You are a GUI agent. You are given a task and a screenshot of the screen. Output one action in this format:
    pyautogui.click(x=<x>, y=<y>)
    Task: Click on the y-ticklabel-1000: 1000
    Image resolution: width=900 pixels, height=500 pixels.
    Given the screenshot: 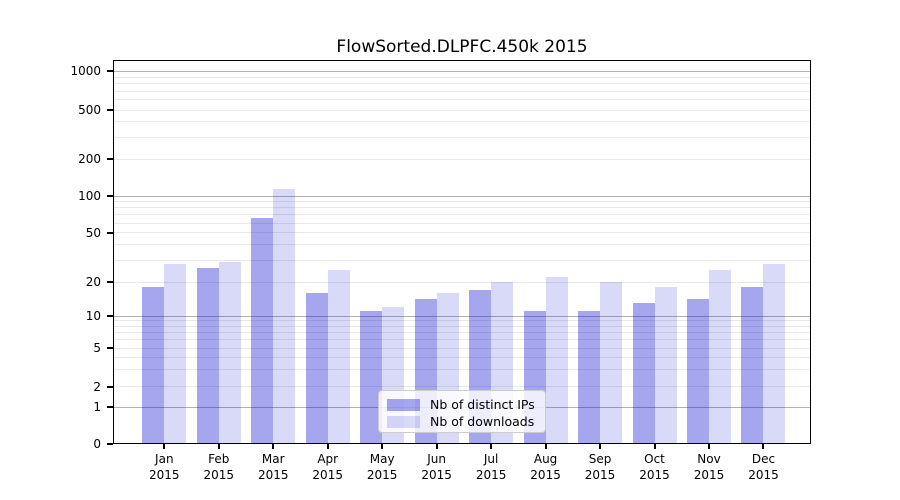 What is the action you would take?
    pyautogui.click(x=85, y=71)
    